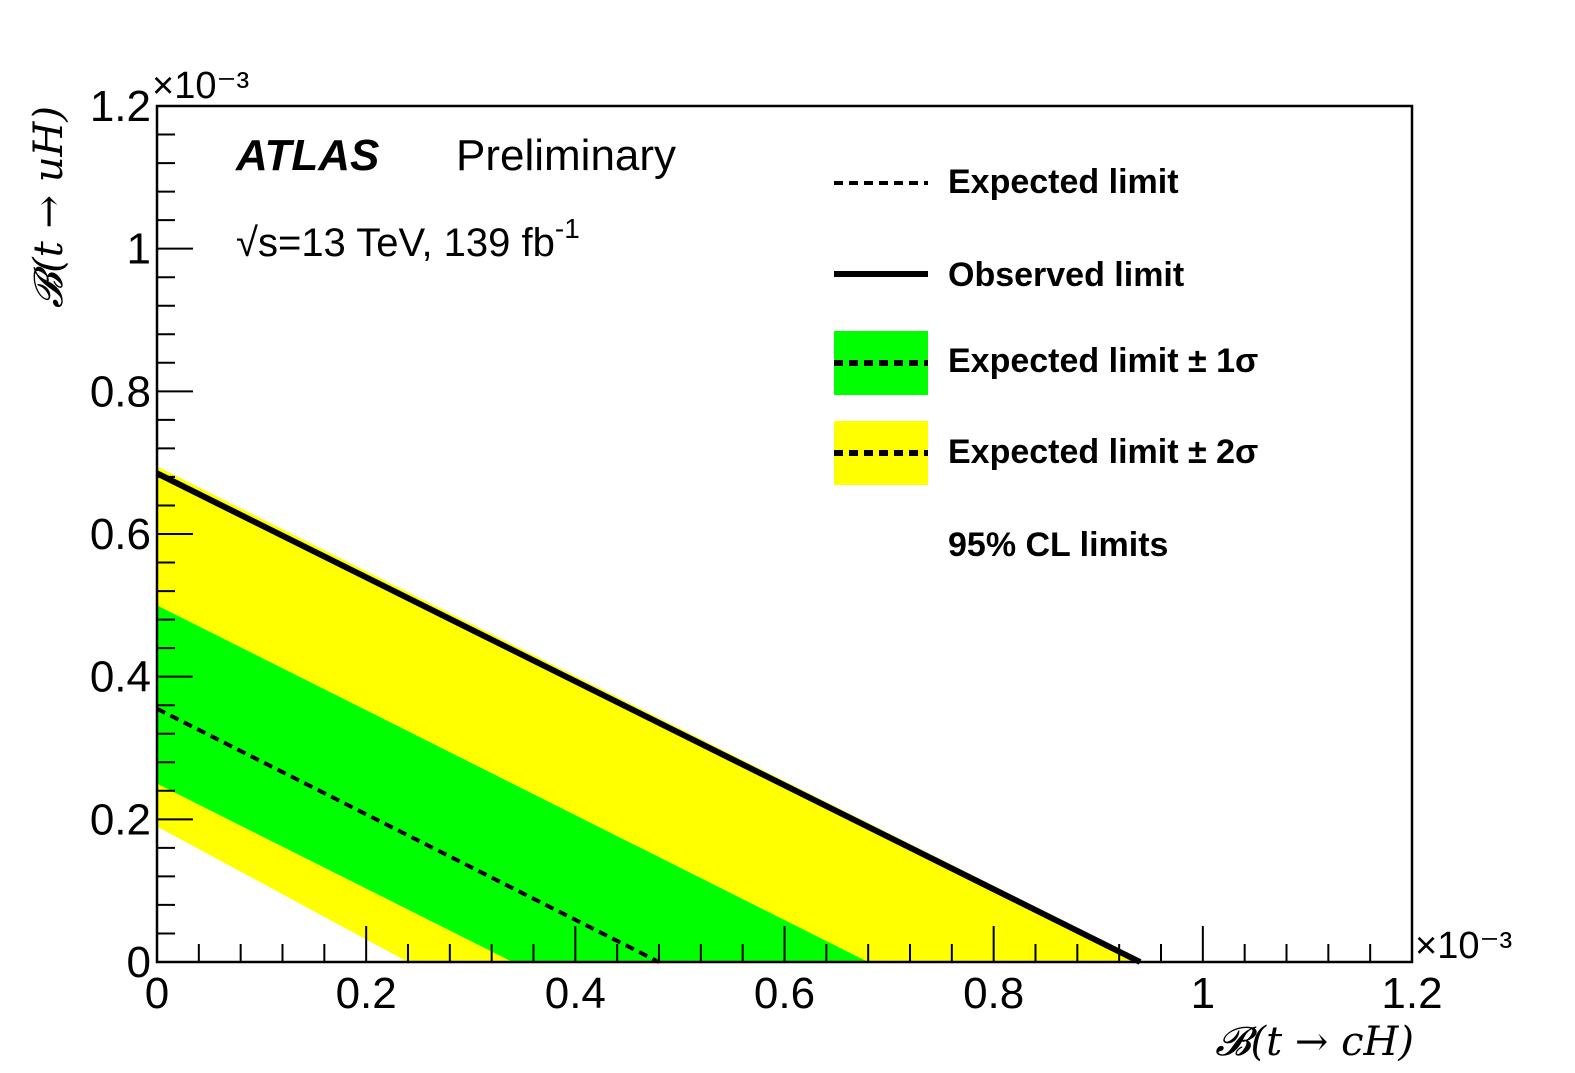 This screenshot has width=1575, height=1073. I want to click on sqrt-symbol: √, so click(247, 243).